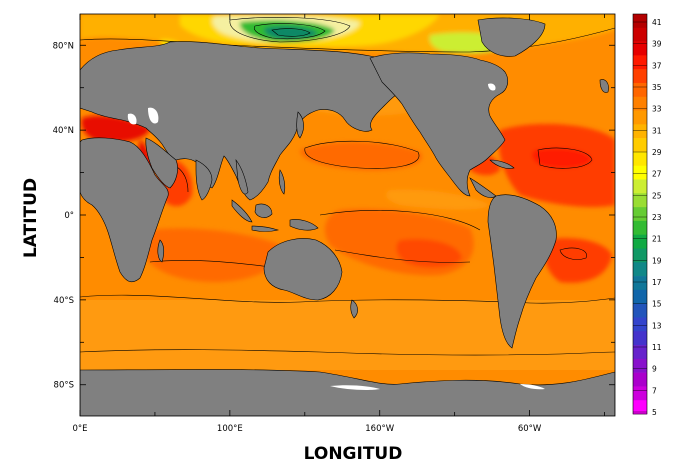 The width and height of the screenshot is (684, 467). I want to click on new-zealand, so click(354, 309).